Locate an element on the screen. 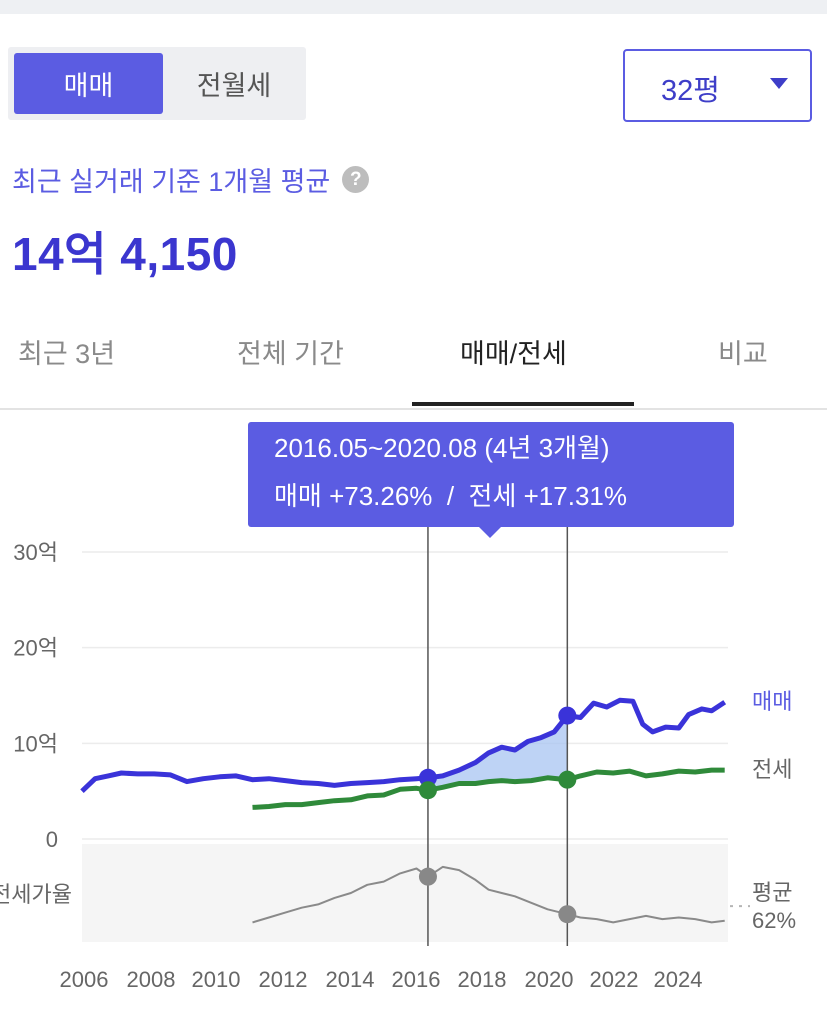 The height and width of the screenshot is (1036, 827). sale-series-label: 매매 is located at coordinates (772, 701).